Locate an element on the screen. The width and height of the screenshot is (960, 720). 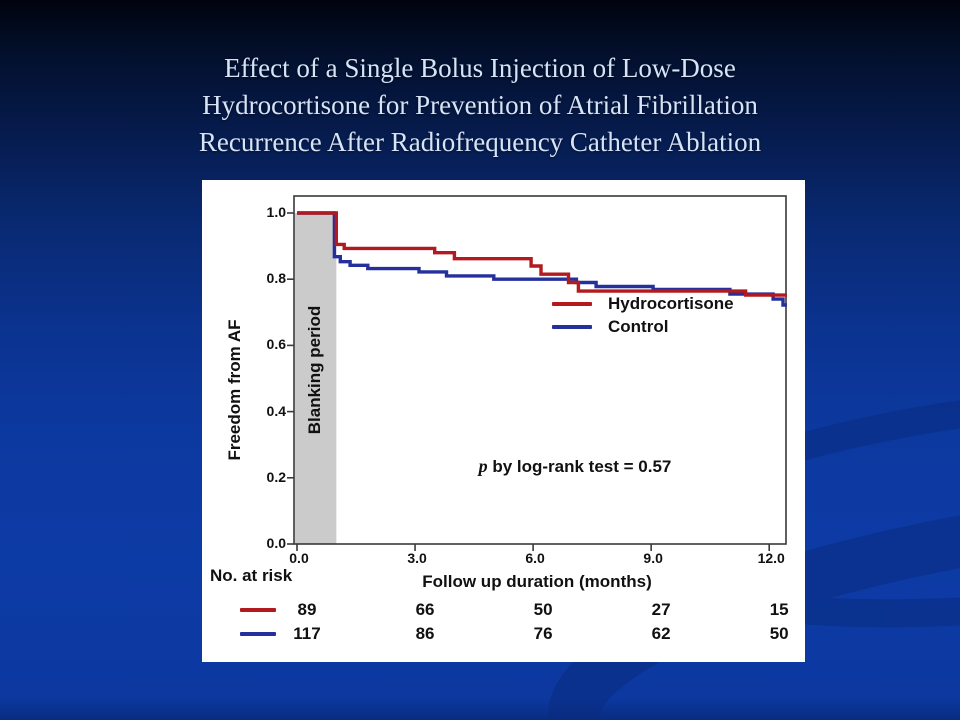
y-tick-label: 1.0 is located at coordinates (276, 212).